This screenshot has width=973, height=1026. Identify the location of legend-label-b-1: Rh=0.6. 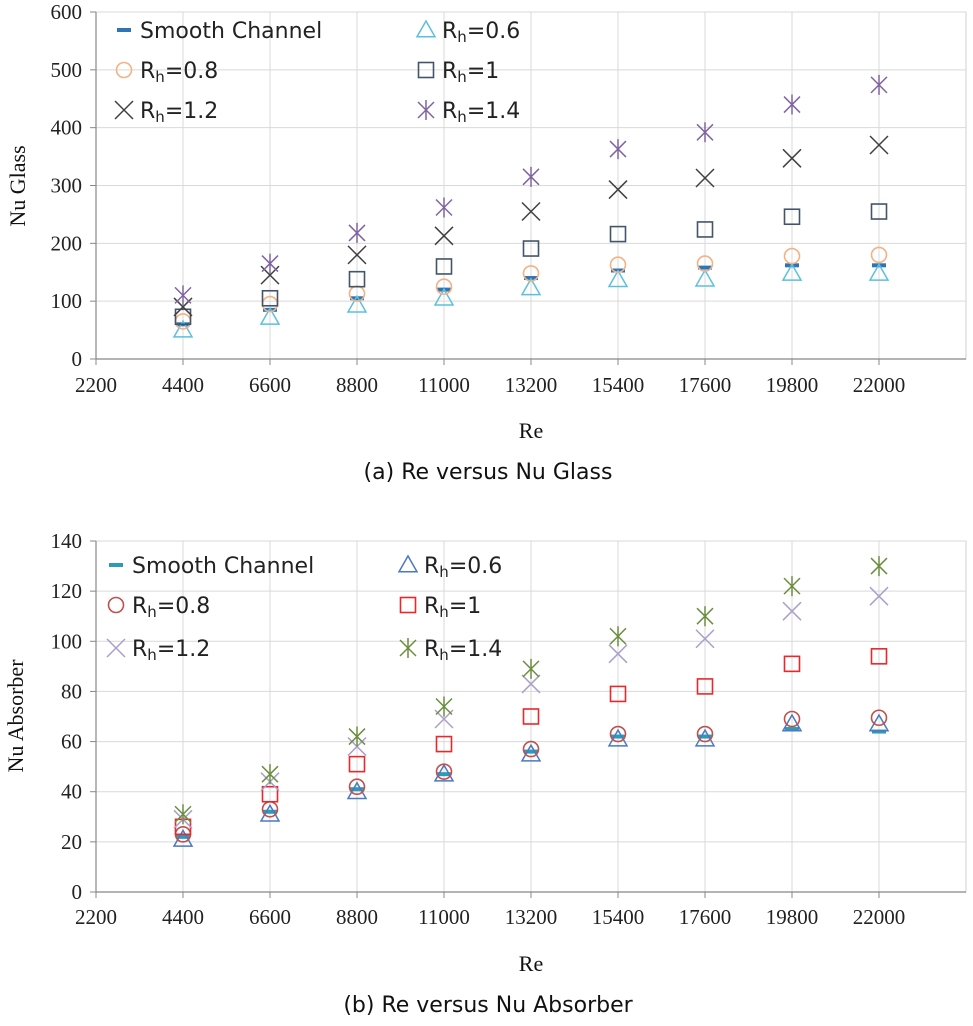
(463, 567).